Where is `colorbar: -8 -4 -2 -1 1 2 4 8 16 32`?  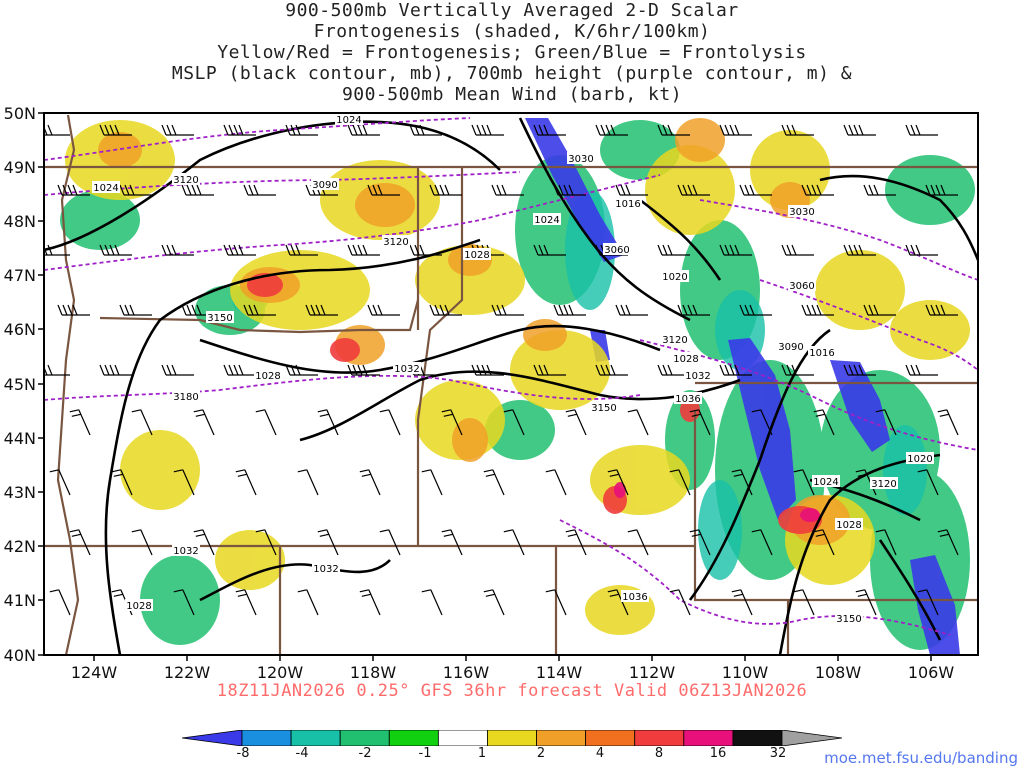
colorbar: -8 -4 -2 -1 1 2 4 8 16 32 is located at coordinates (512, 747).